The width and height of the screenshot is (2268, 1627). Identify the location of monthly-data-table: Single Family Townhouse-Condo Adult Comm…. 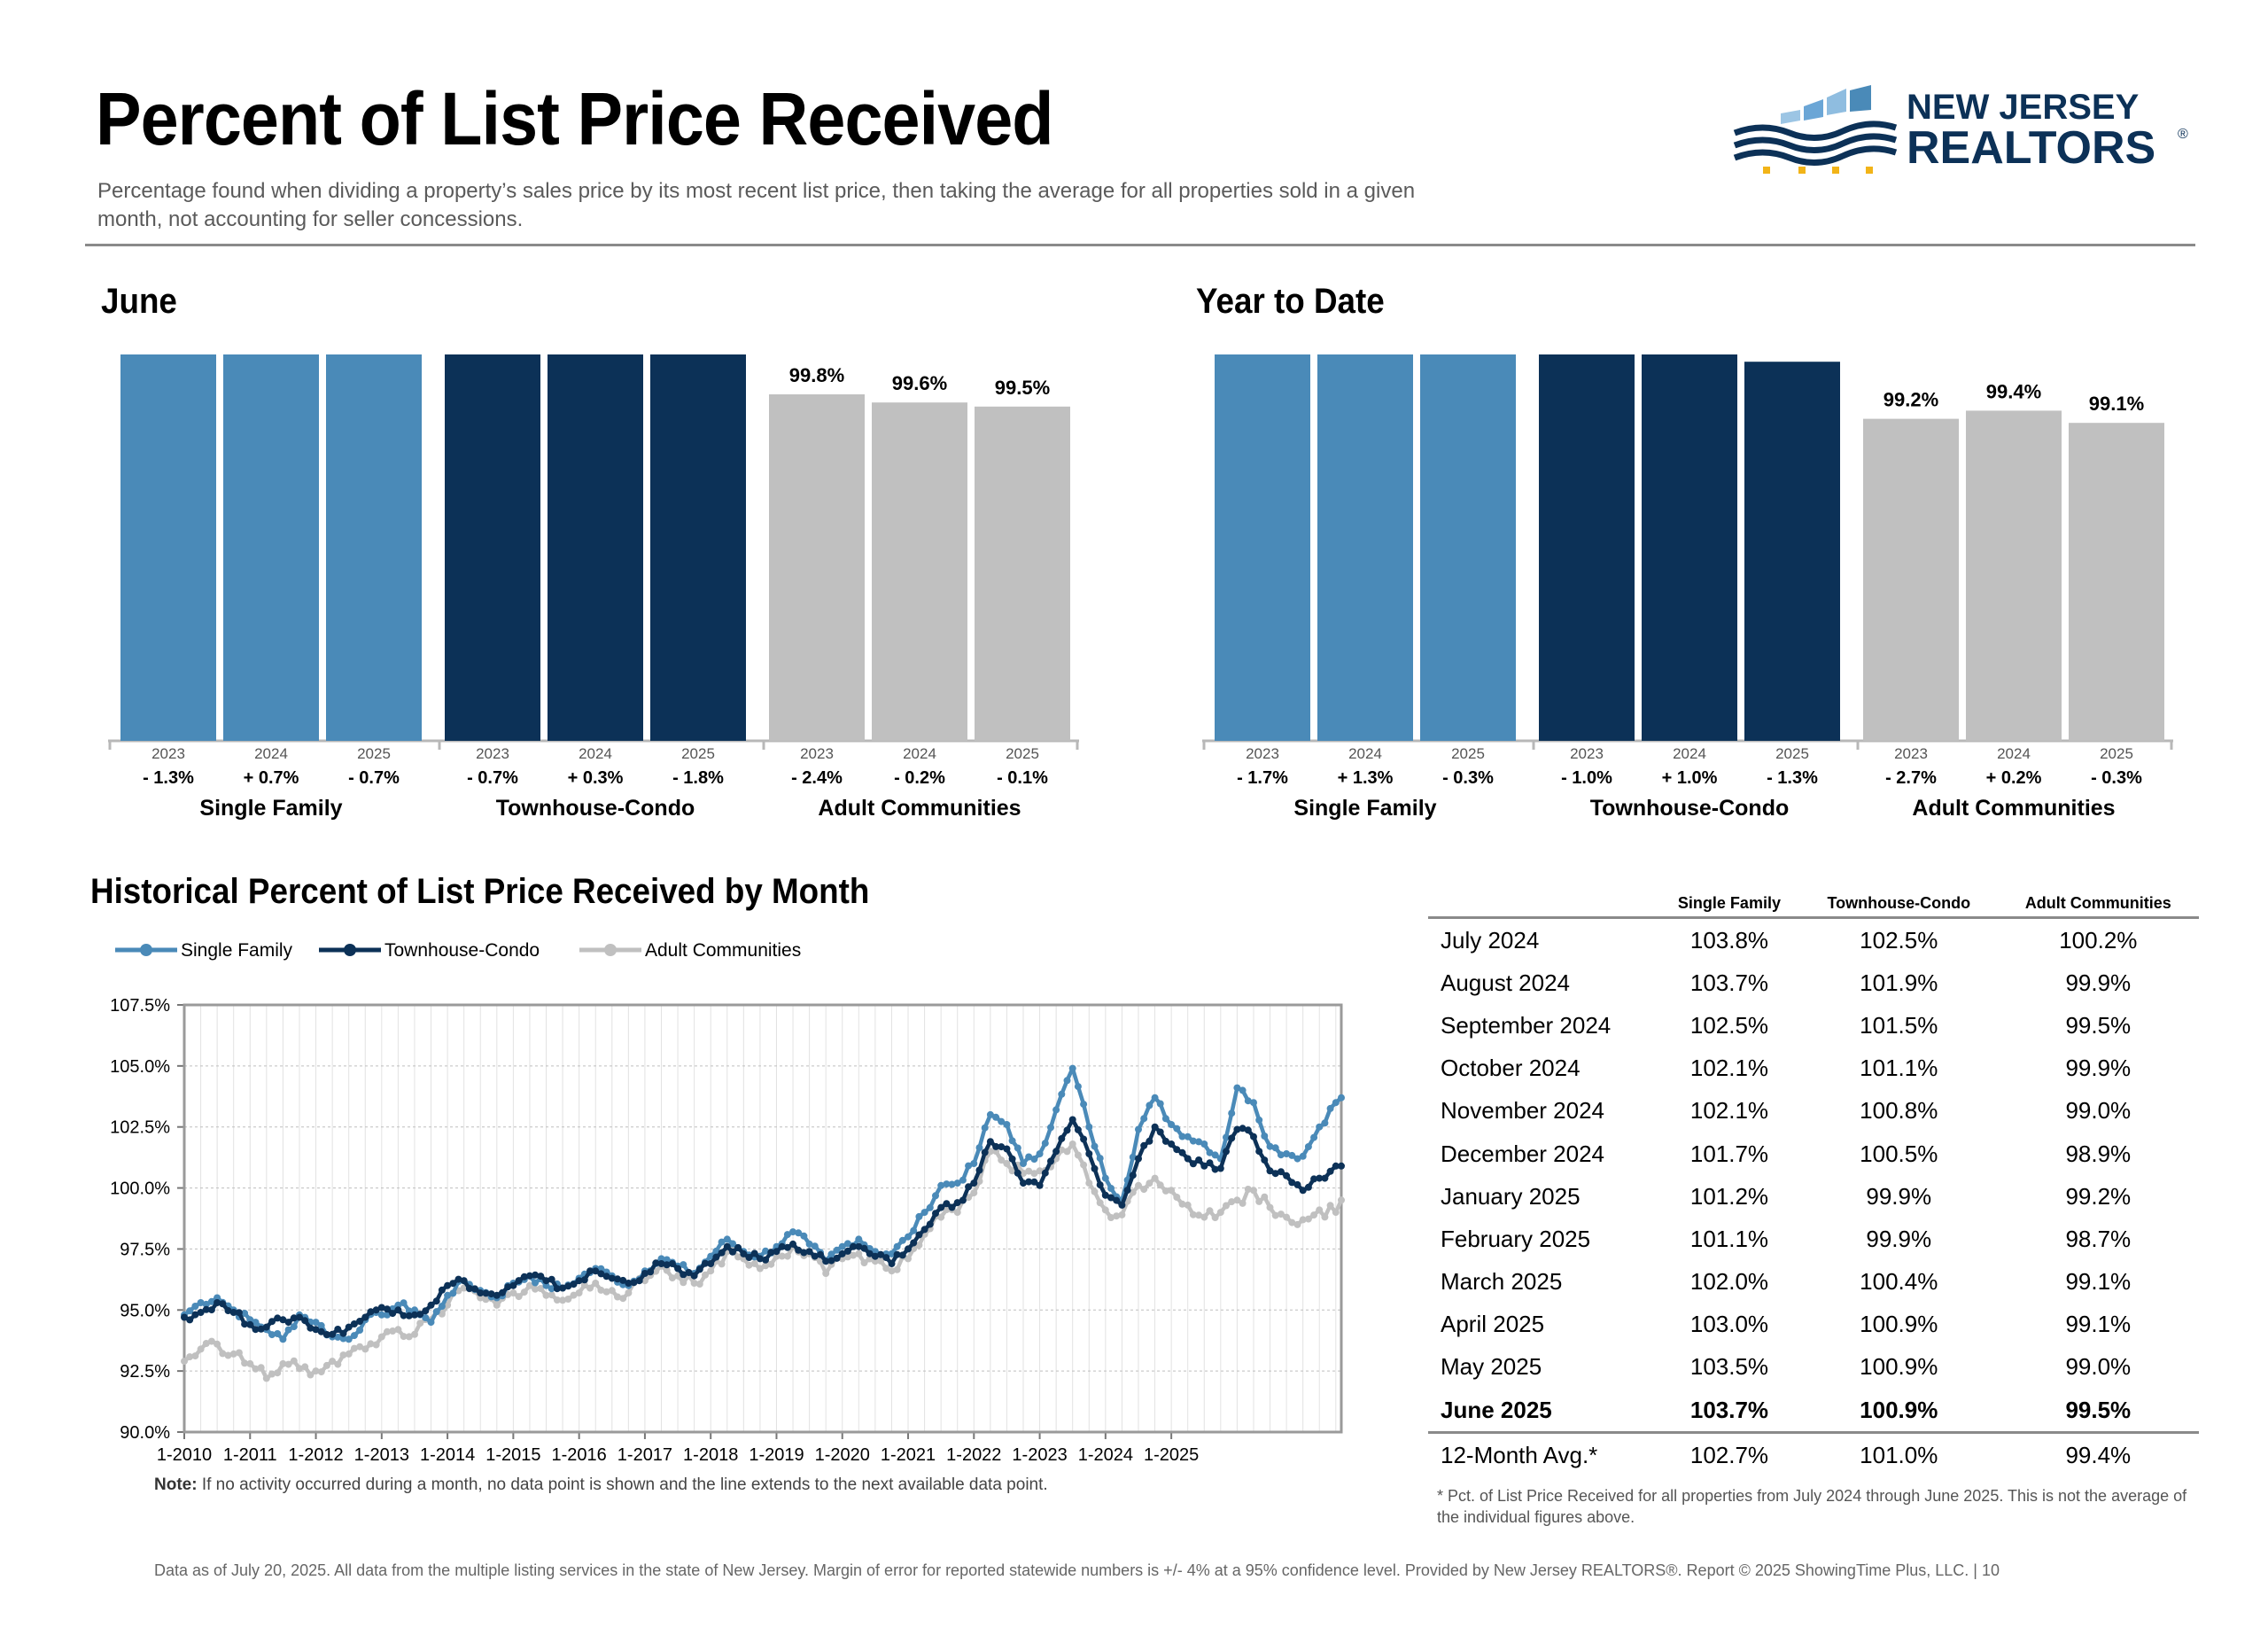
(1813, 1183).